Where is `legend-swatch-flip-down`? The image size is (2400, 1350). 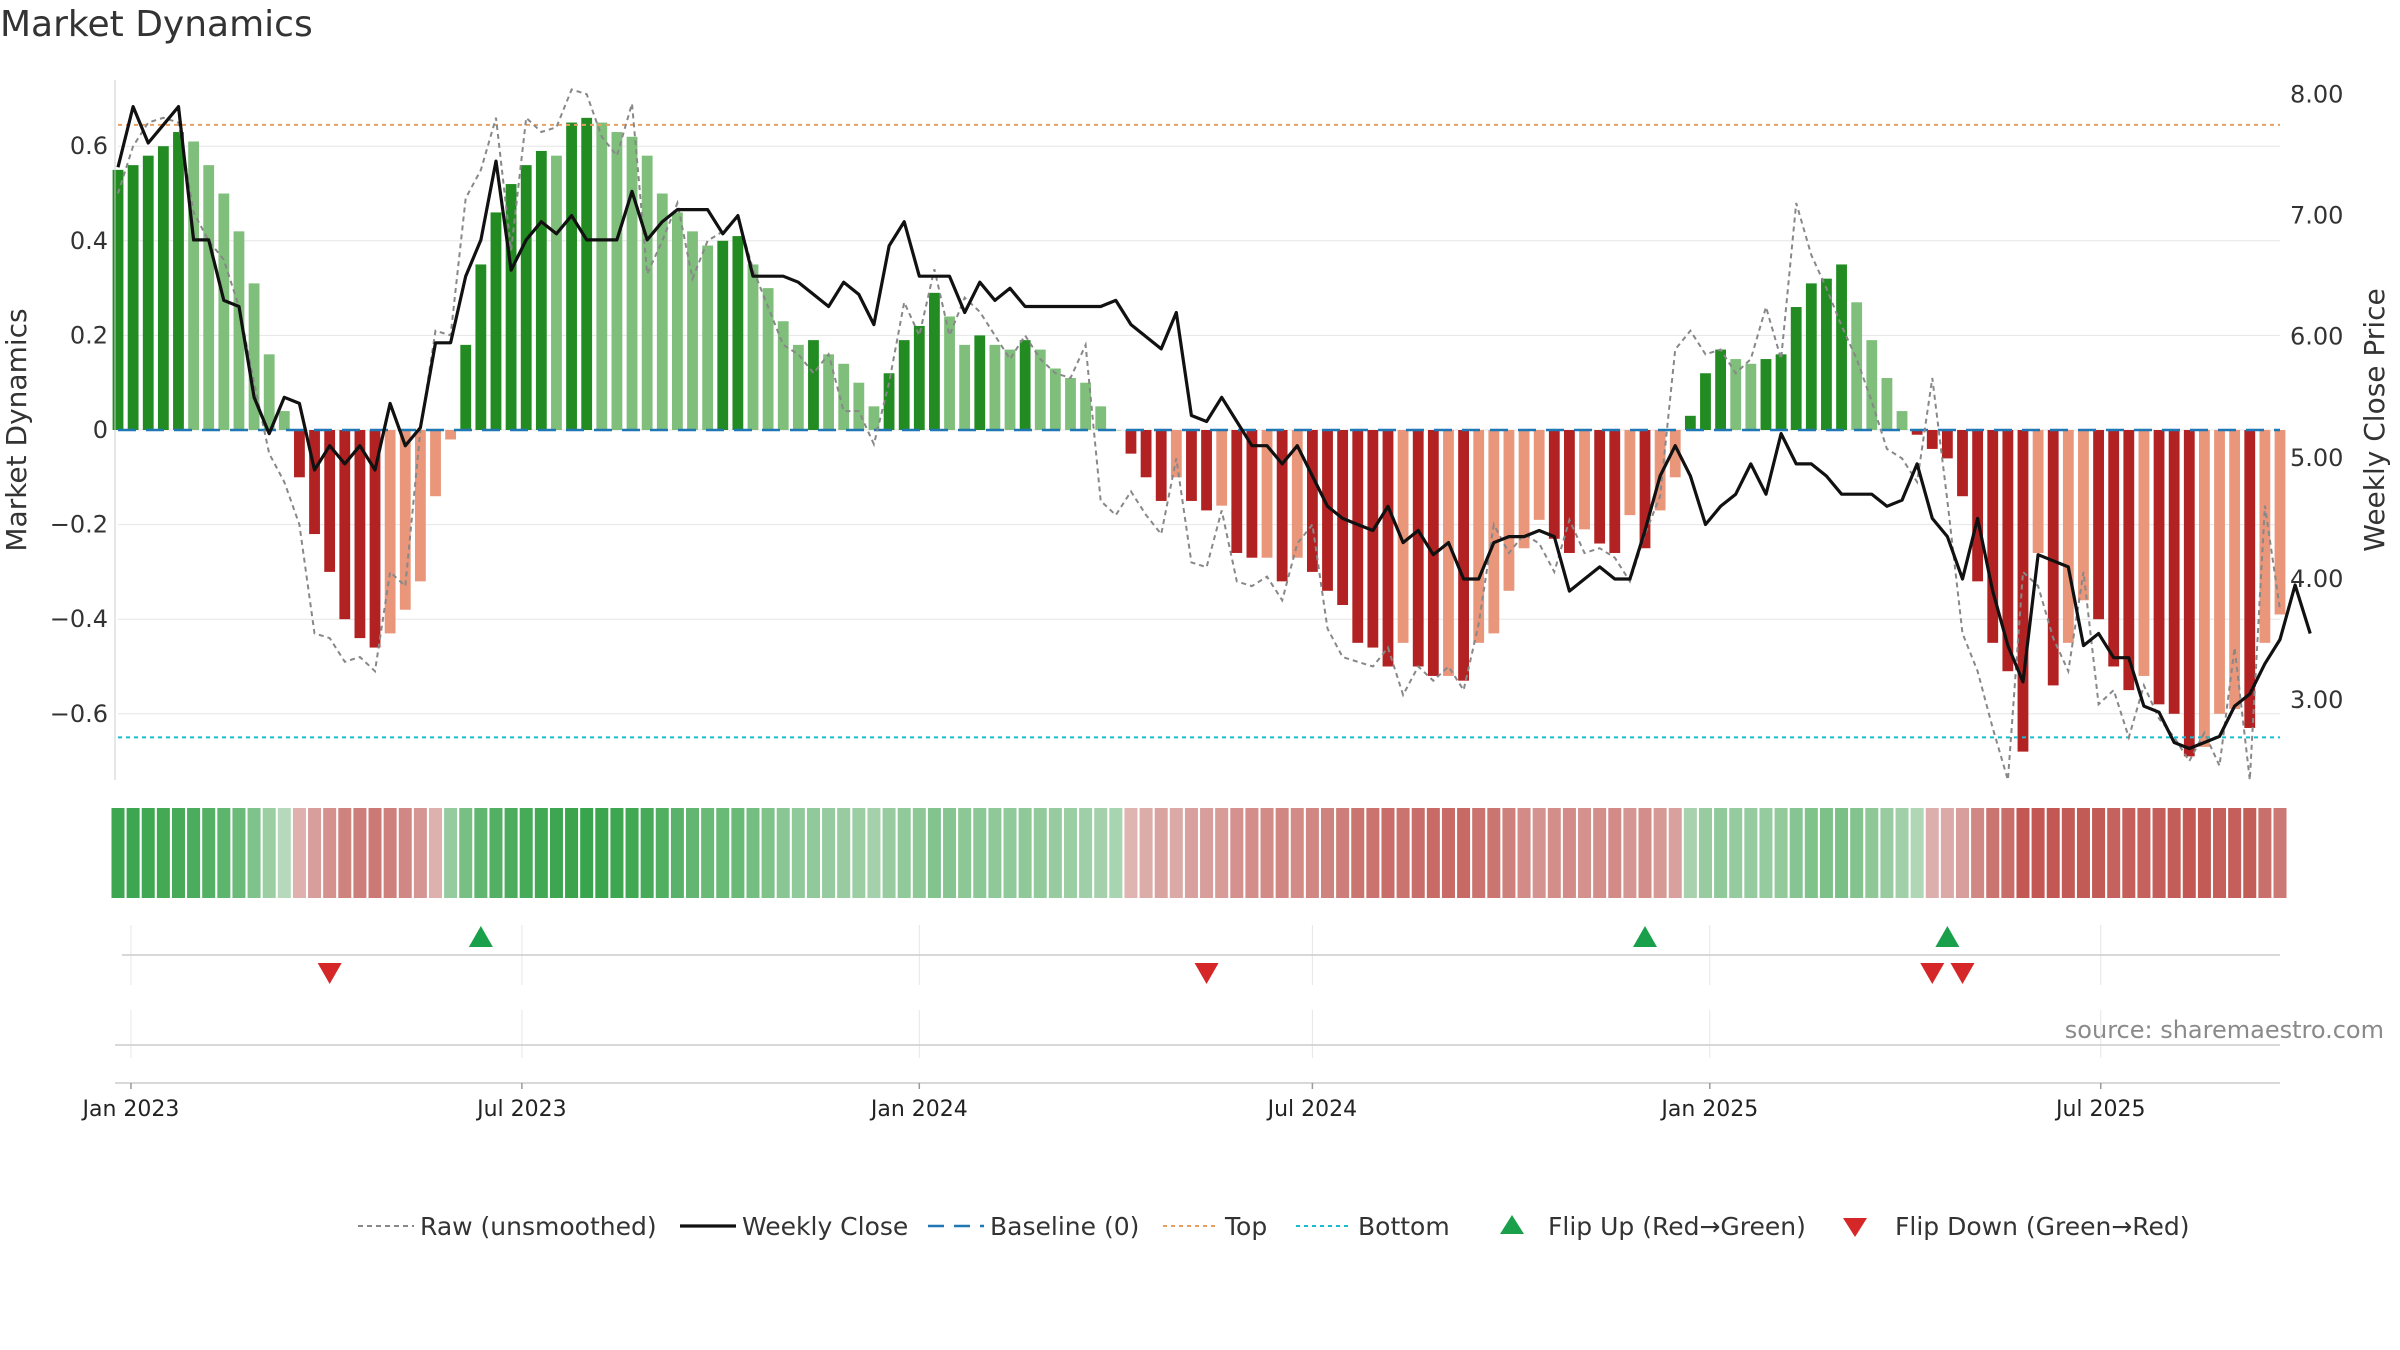 legend-swatch-flip-down is located at coordinates (1855, 1227).